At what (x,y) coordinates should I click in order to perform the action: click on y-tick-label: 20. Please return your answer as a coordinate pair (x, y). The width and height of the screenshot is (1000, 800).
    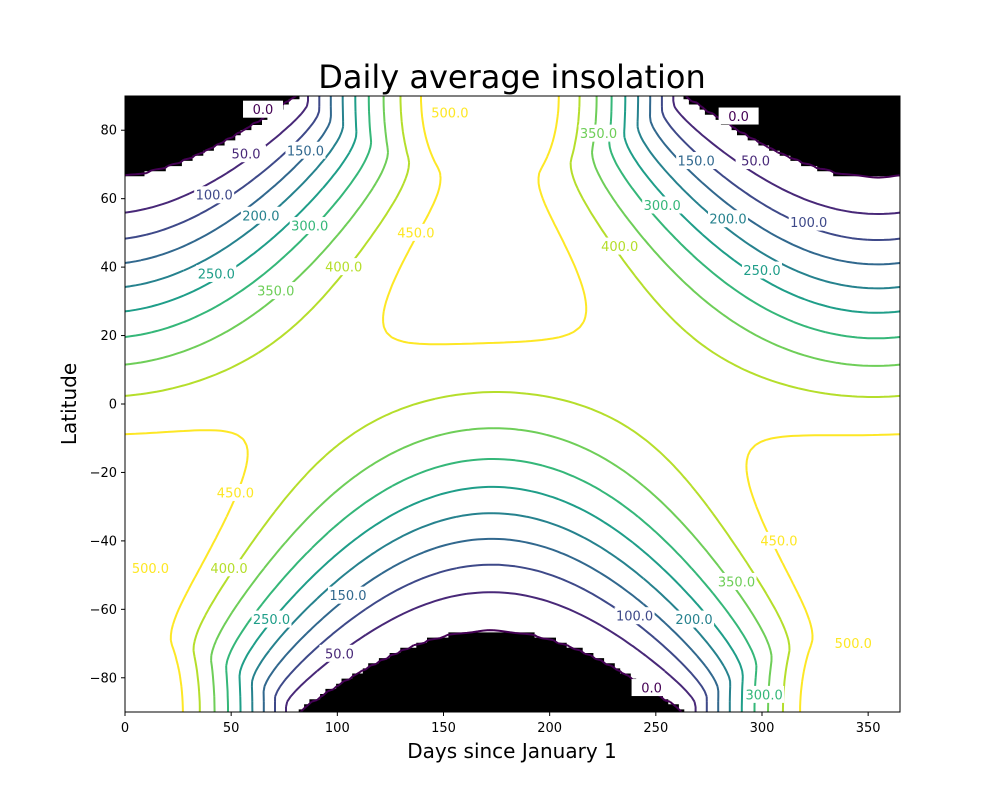
    Looking at the image, I should click on (108, 336).